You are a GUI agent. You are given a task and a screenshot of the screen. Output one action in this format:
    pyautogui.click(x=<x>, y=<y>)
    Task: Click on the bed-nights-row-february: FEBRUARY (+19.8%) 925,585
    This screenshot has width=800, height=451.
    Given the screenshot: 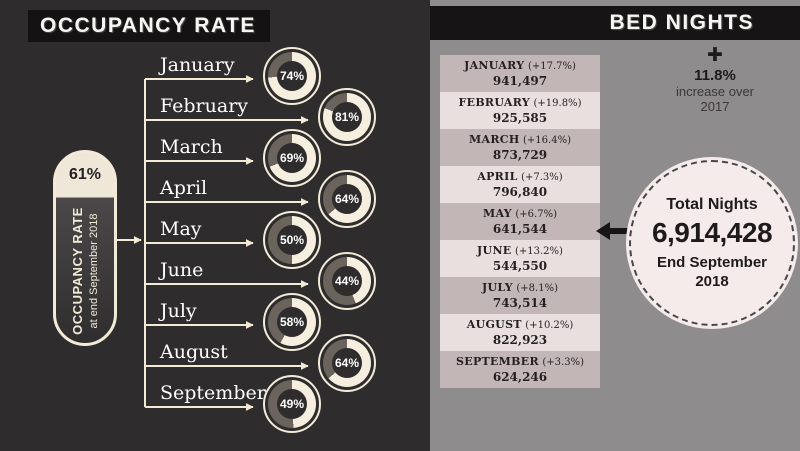 What is the action you would take?
    pyautogui.click(x=520, y=110)
    